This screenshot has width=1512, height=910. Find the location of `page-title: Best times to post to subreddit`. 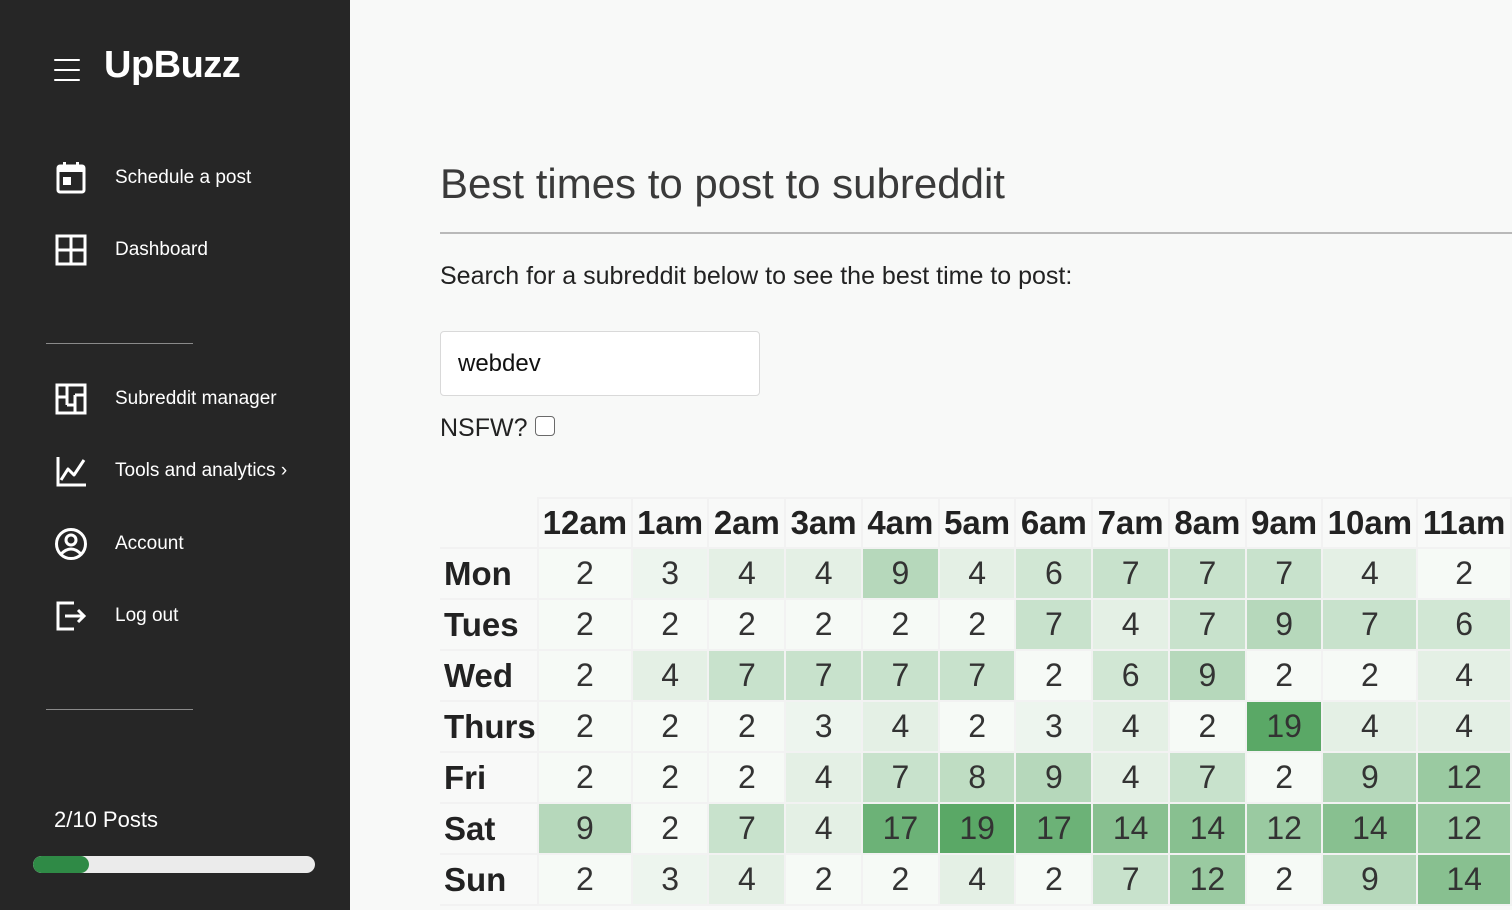

page-title: Best times to post to subreddit is located at coordinates (722, 183).